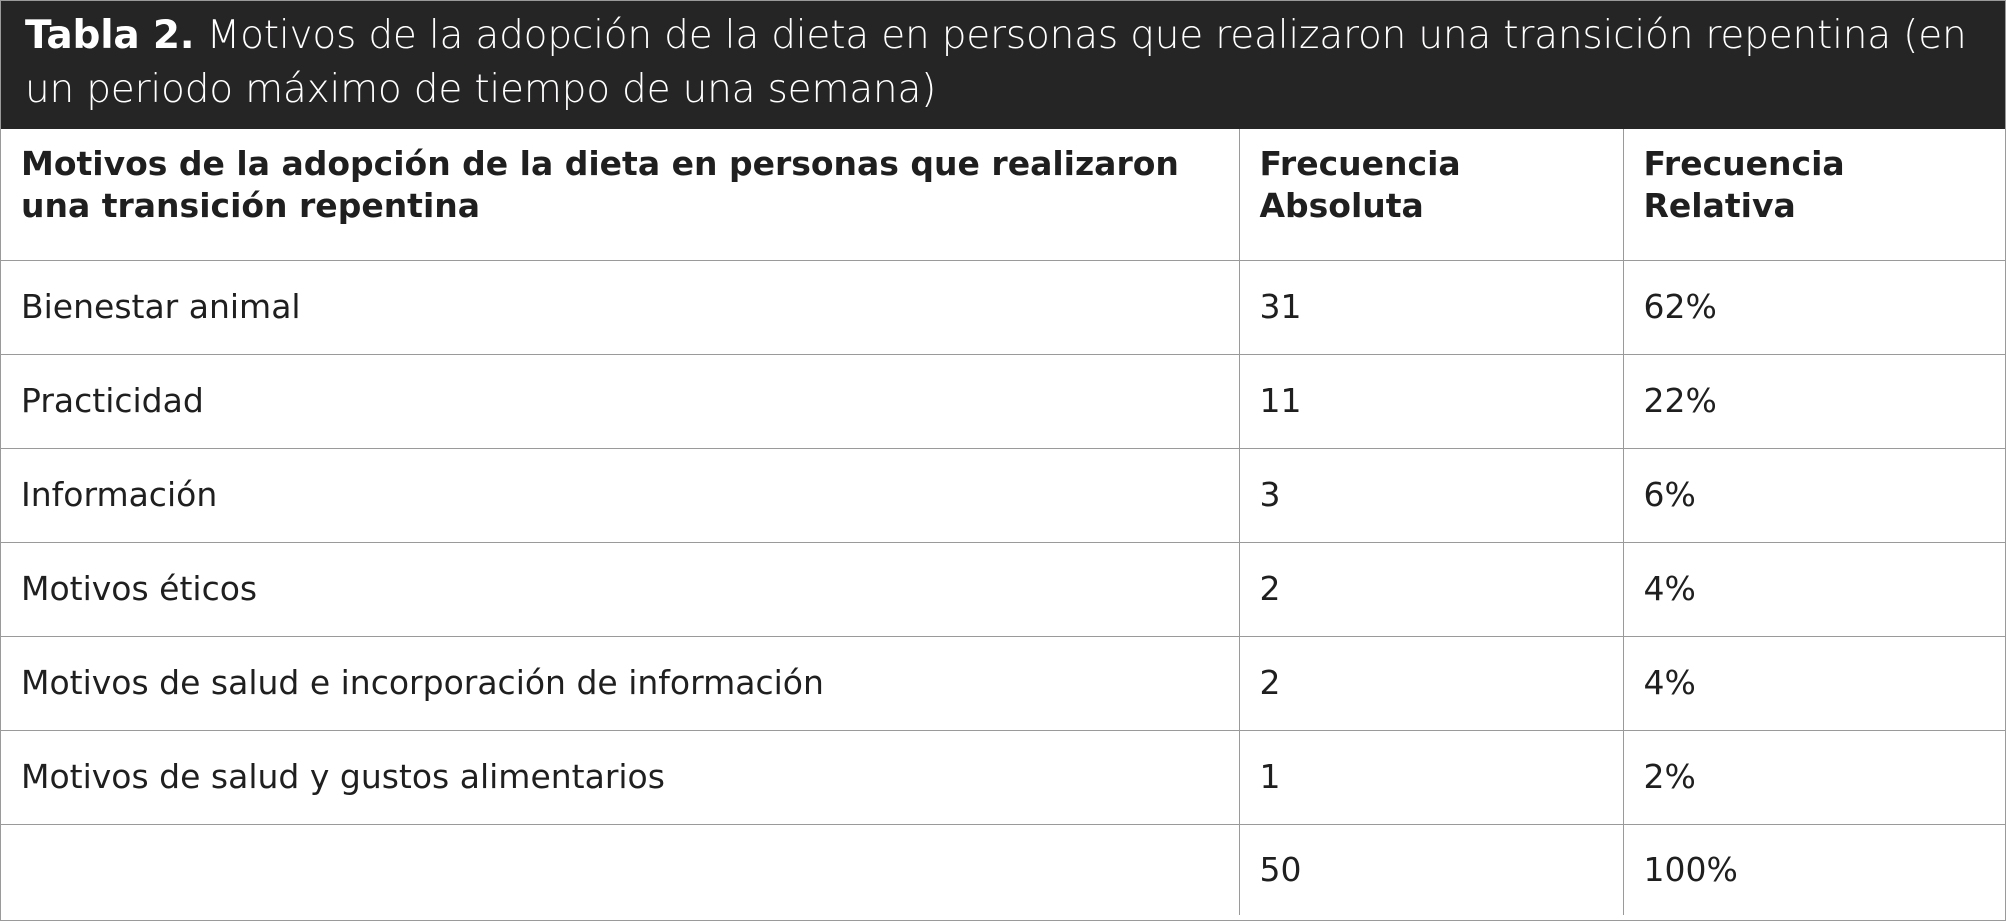 This screenshot has width=2006, height=921. Describe the element at coordinates (1814, 495) in the screenshot. I see `cell-relativa: 6%` at that location.